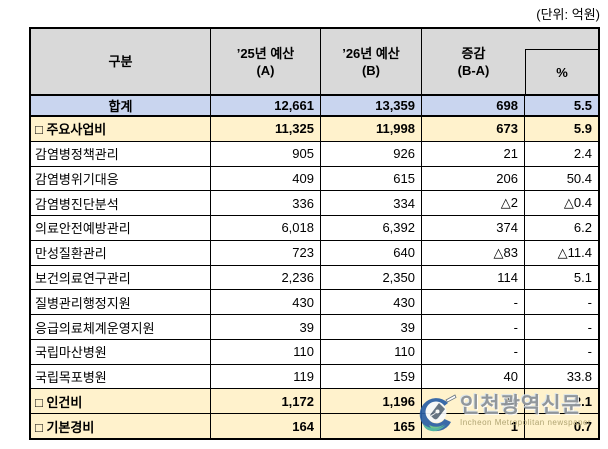 This screenshot has width=608, height=449. What do you see at coordinates (371, 228) in the screenshot?
I see `cell-budget-2026: 6,392` at bounding box center [371, 228].